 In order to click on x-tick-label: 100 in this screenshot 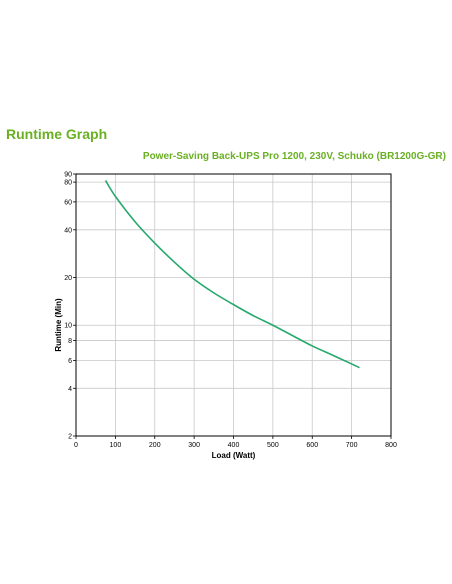, I will do `click(116, 445)`.